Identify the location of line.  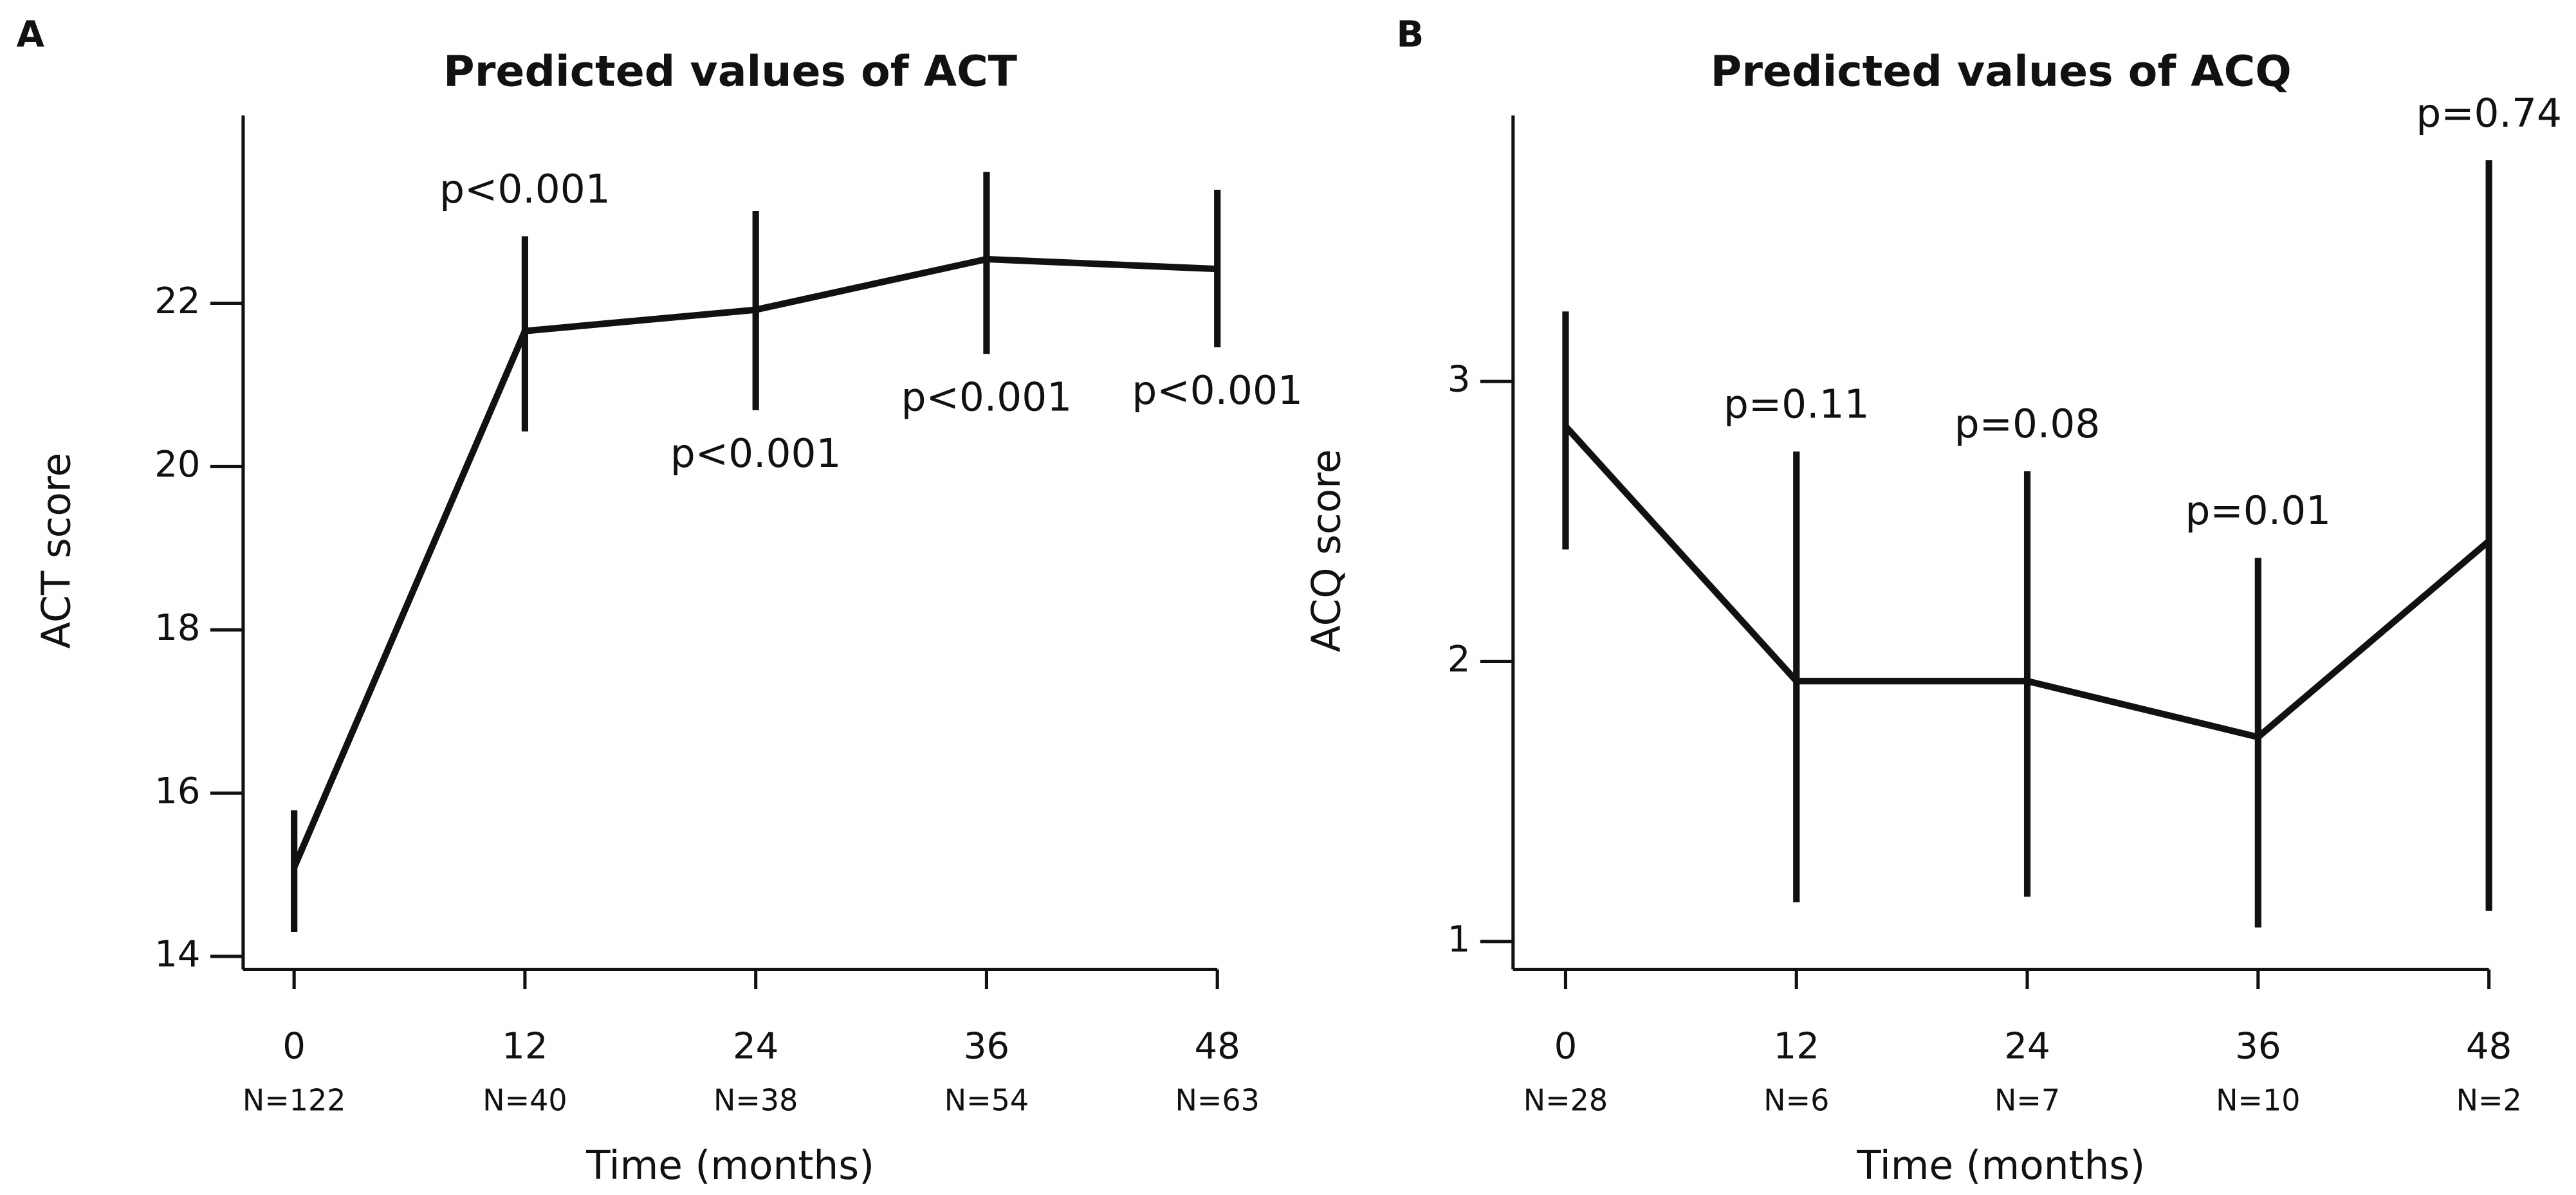
(2027, 582).